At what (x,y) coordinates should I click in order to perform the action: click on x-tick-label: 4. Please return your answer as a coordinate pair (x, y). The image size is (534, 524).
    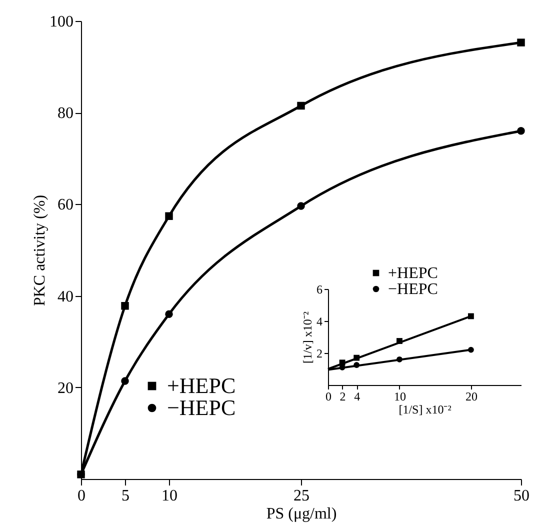
    Looking at the image, I should click on (357, 397).